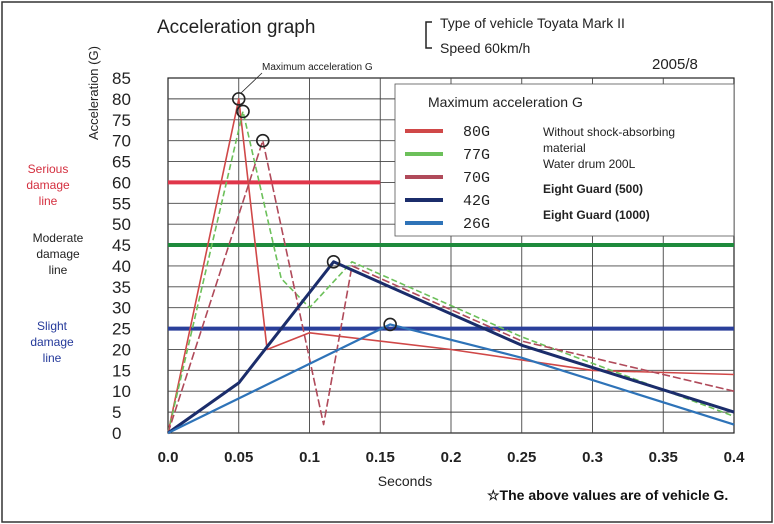  I want to click on x-tick-label: 0.35, so click(663, 457).